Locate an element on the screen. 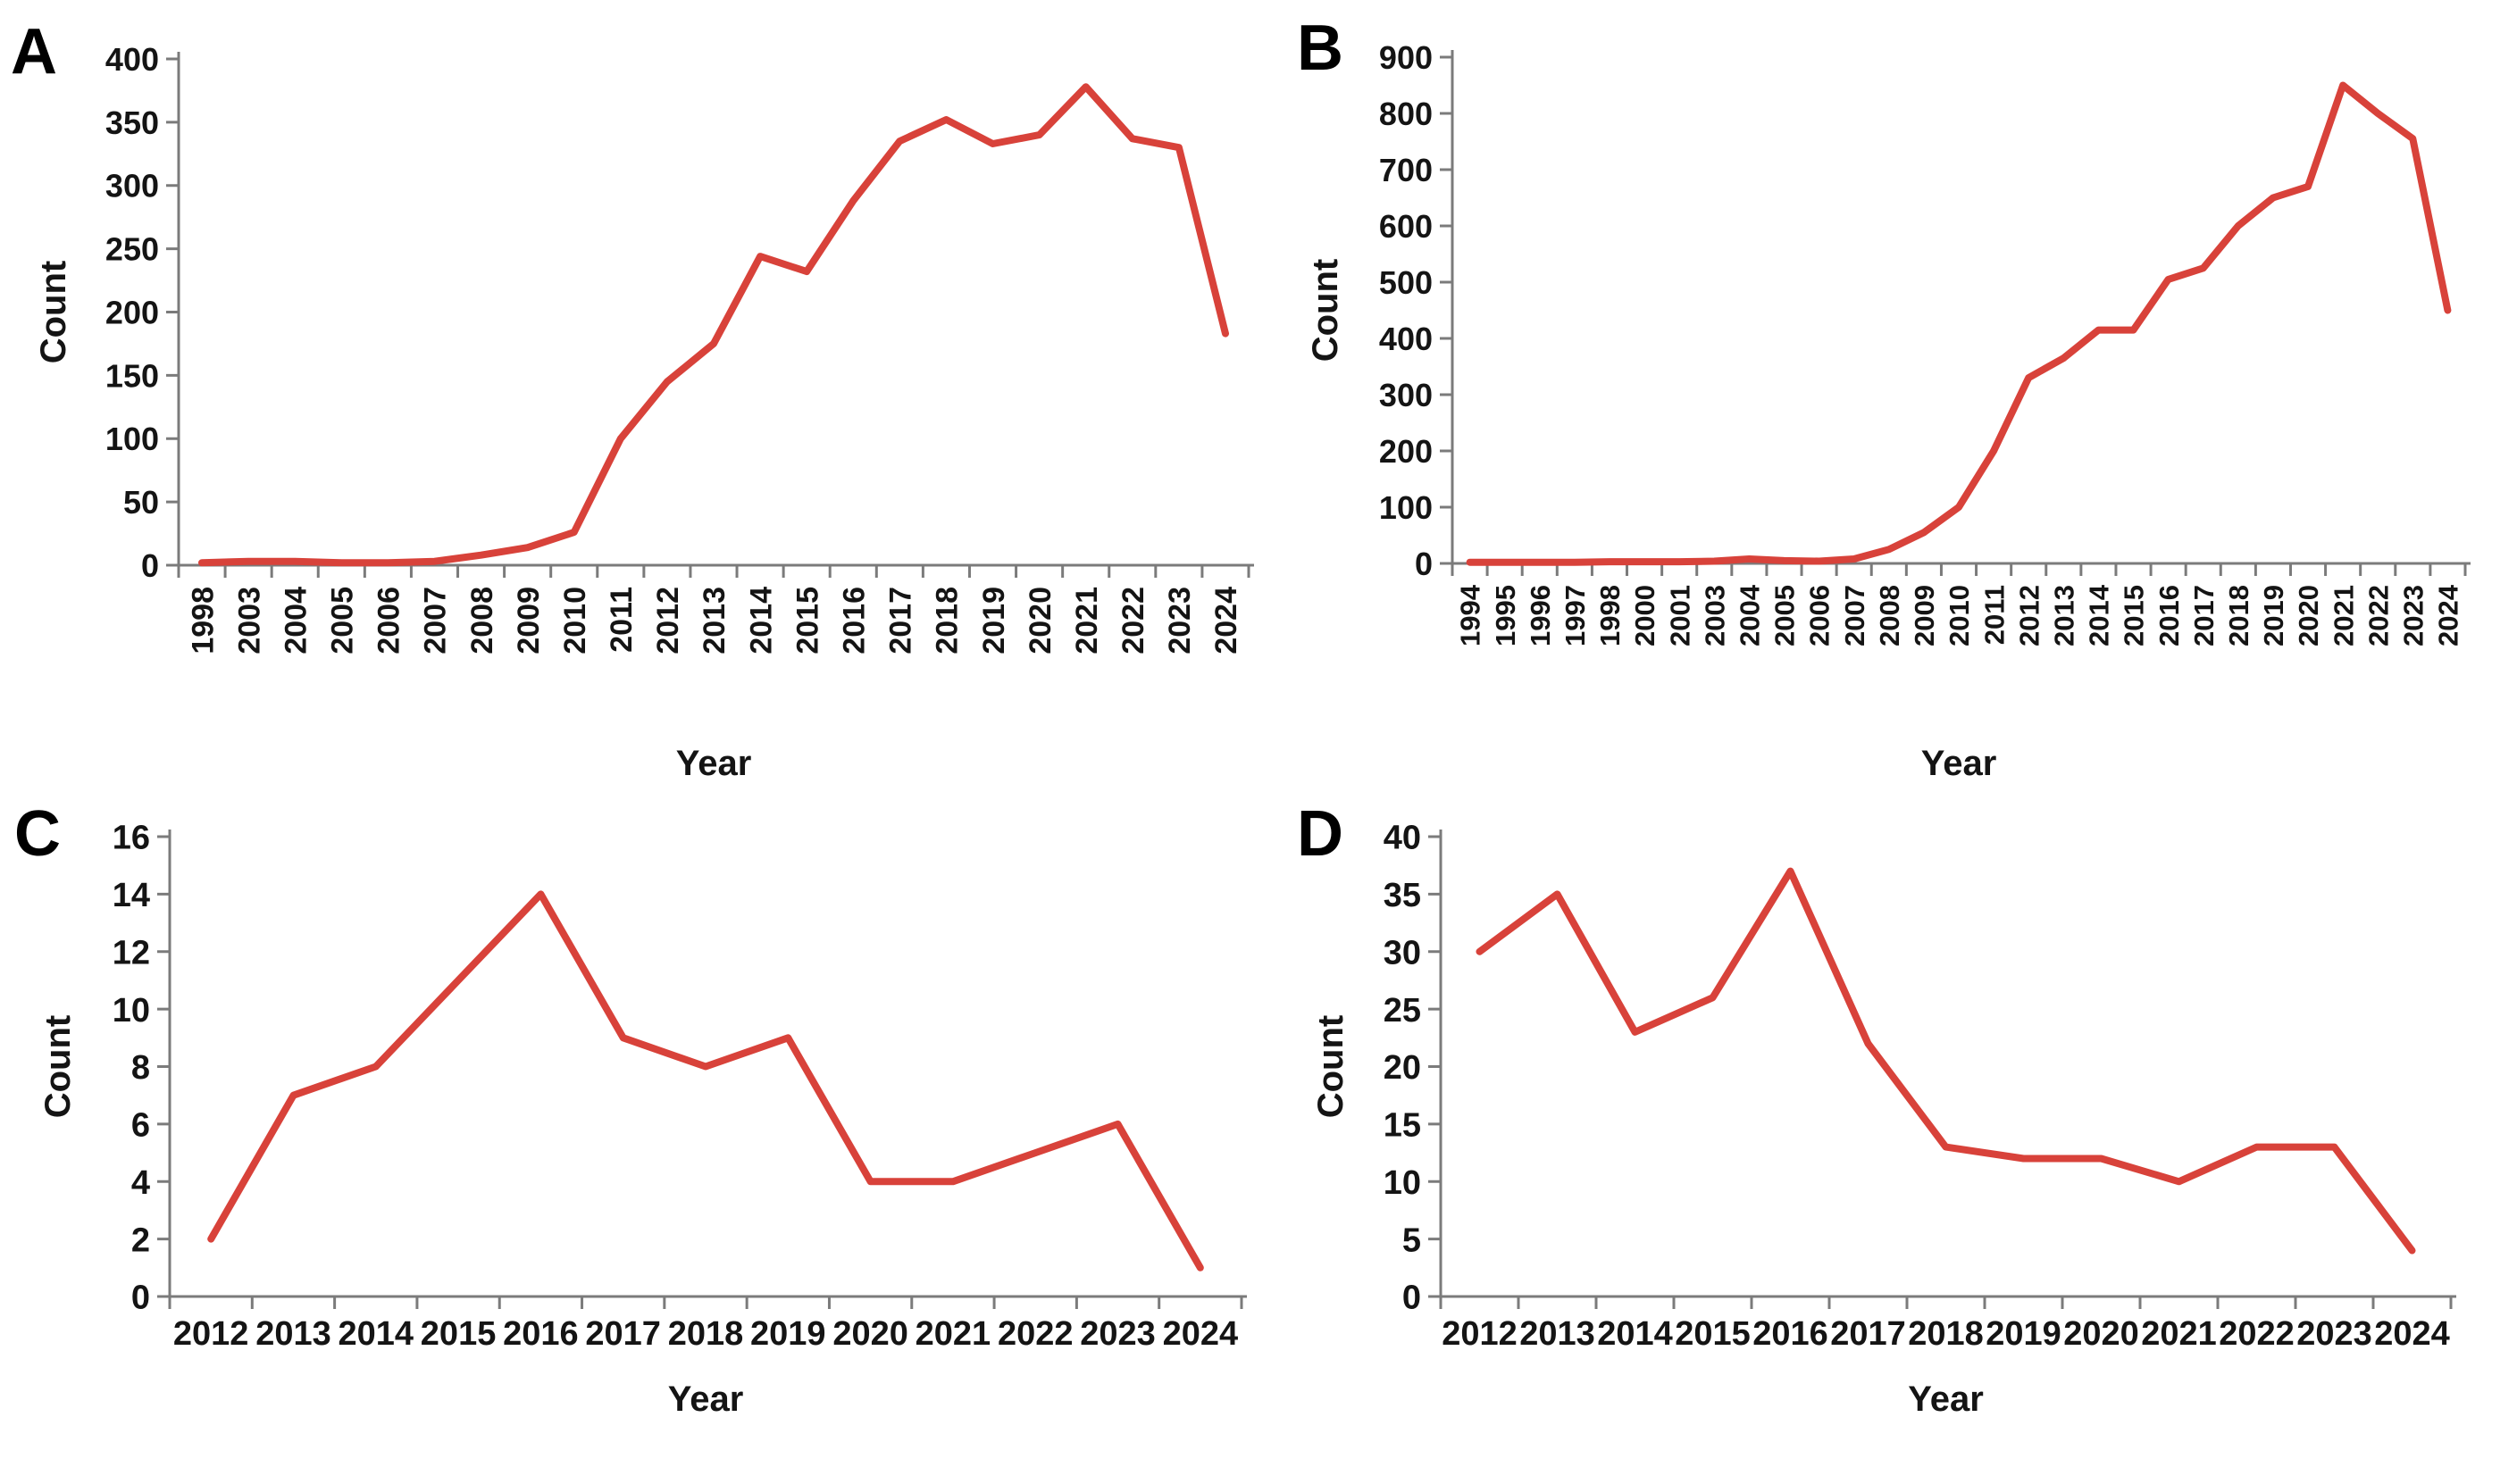  x-tick-label: 2019 is located at coordinates (994, 620).